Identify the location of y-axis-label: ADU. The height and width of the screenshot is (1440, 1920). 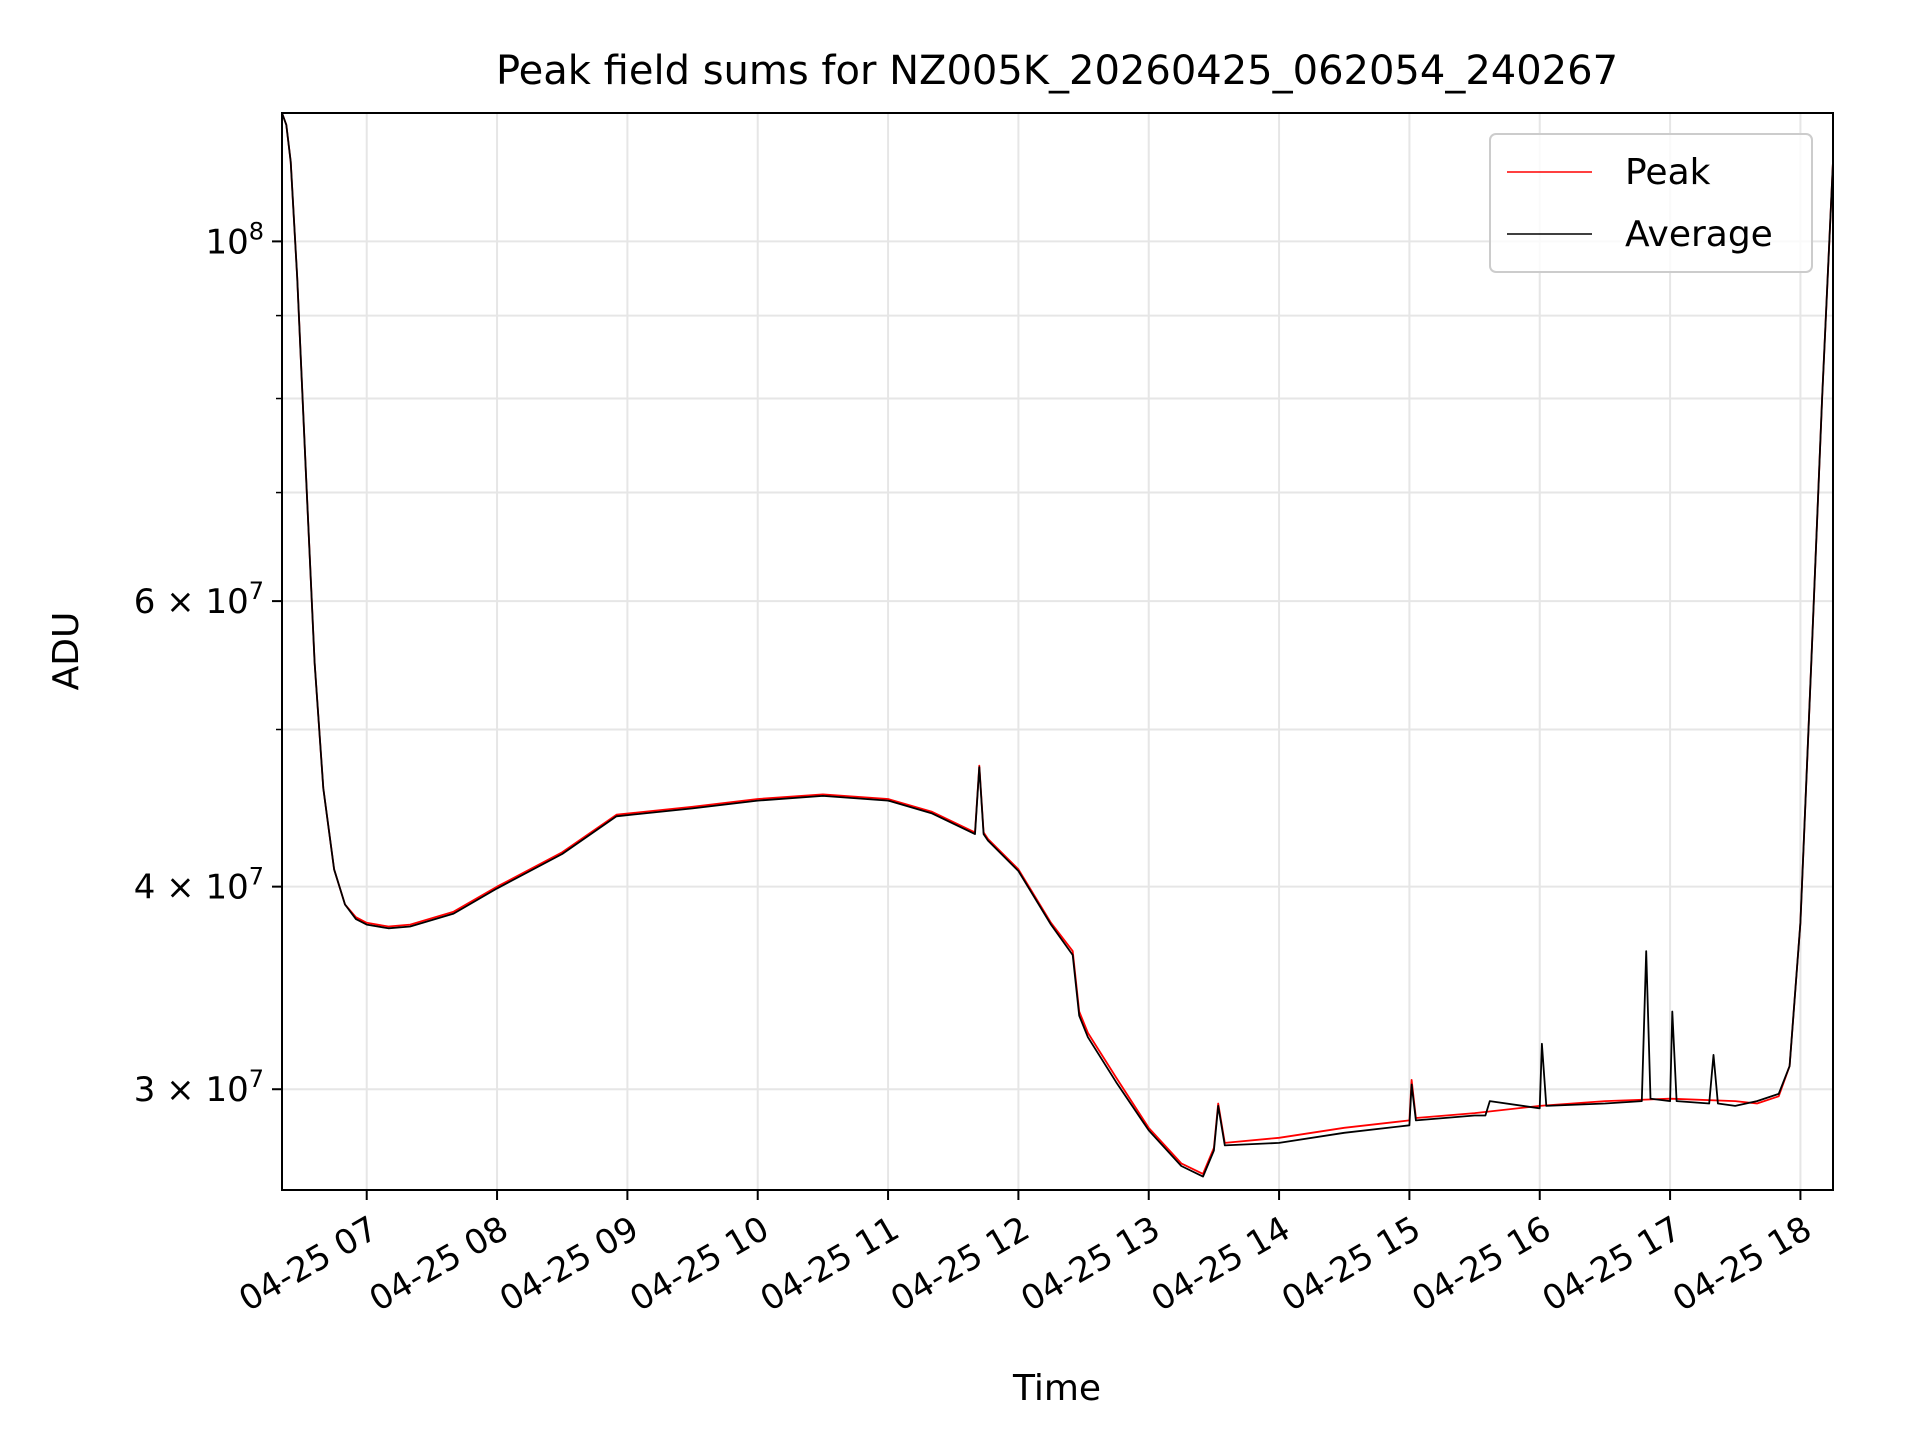
(66, 651).